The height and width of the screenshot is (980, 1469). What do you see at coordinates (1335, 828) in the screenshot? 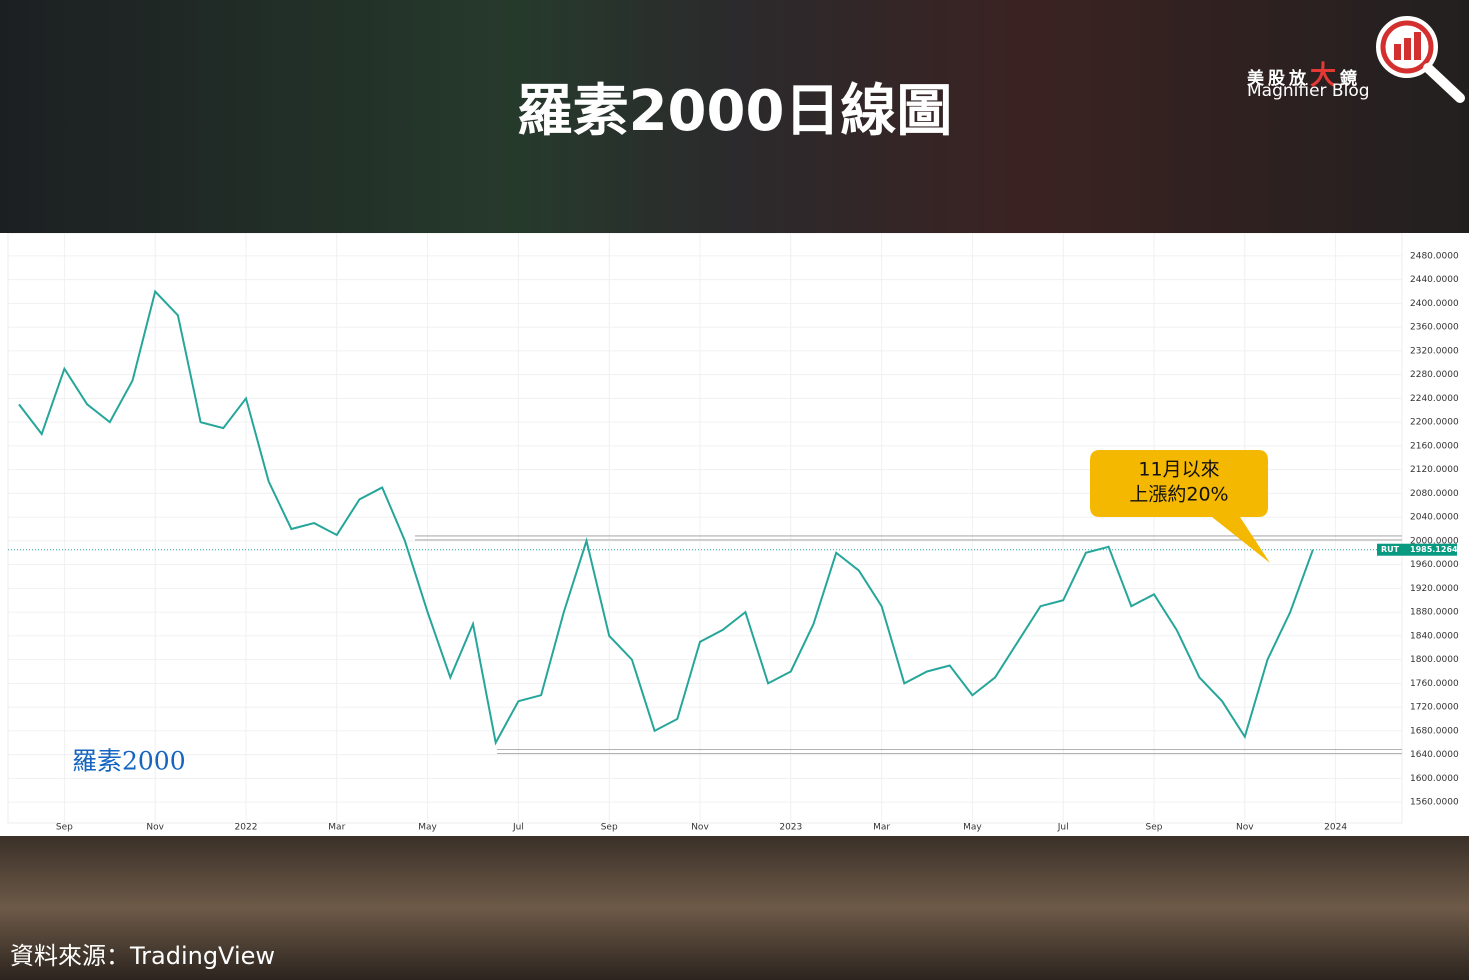
I see `x-tick-label: 2024` at bounding box center [1335, 828].